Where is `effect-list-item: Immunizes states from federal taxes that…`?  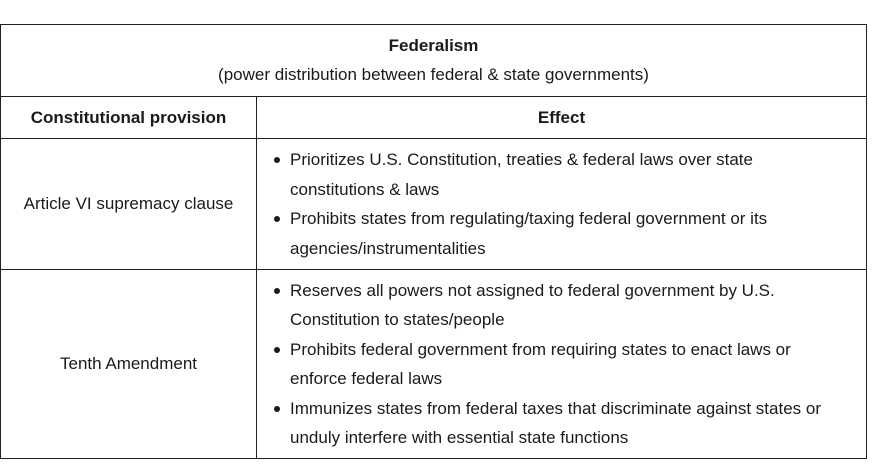
effect-list-item: Immunizes states from federal taxes that… is located at coordinates (570, 423).